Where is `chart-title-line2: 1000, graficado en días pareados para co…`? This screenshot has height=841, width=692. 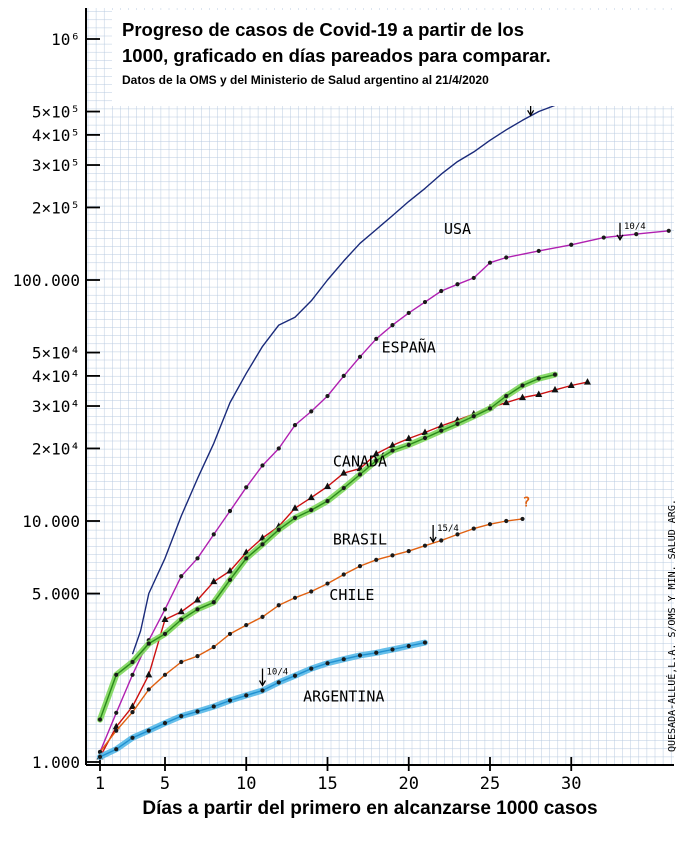
chart-title-line2: 1000, graficado en días pareados para co… is located at coordinates (336, 55).